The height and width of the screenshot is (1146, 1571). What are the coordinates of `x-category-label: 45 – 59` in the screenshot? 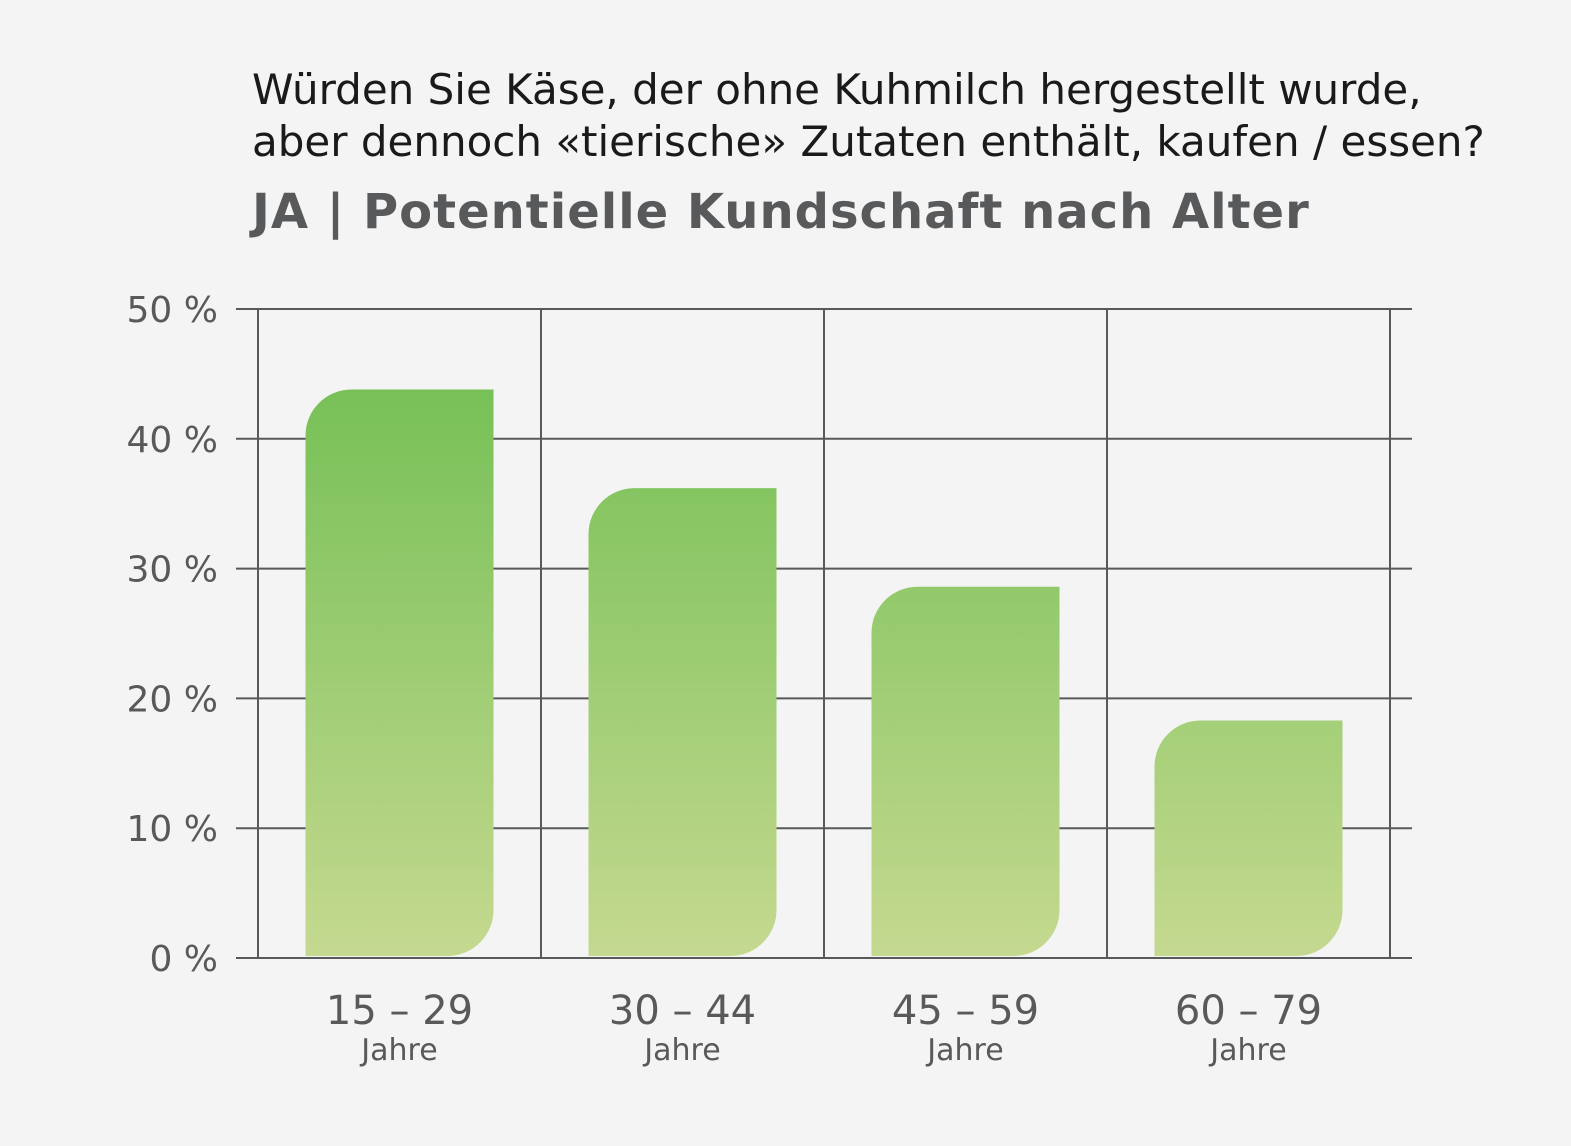 It's located at (965, 1011).